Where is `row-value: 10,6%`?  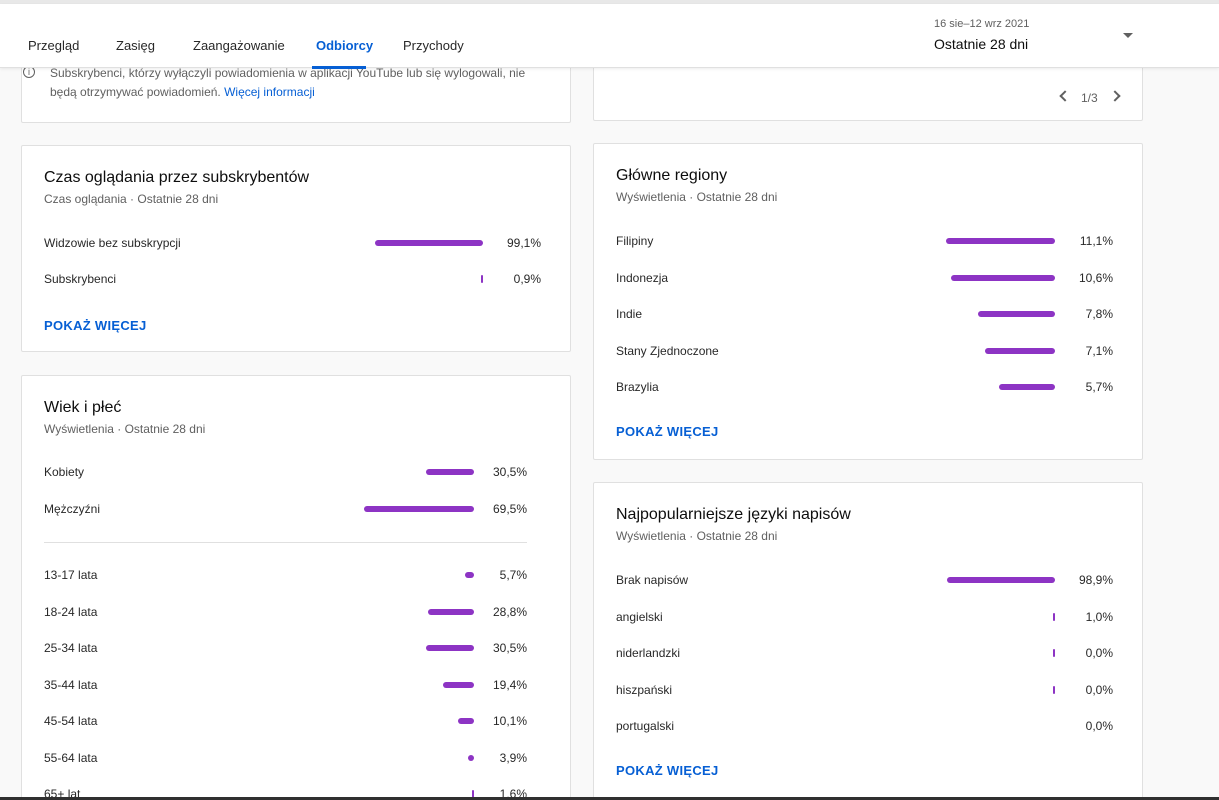
row-value: 10,6% is located at coordinates (1095, 277).